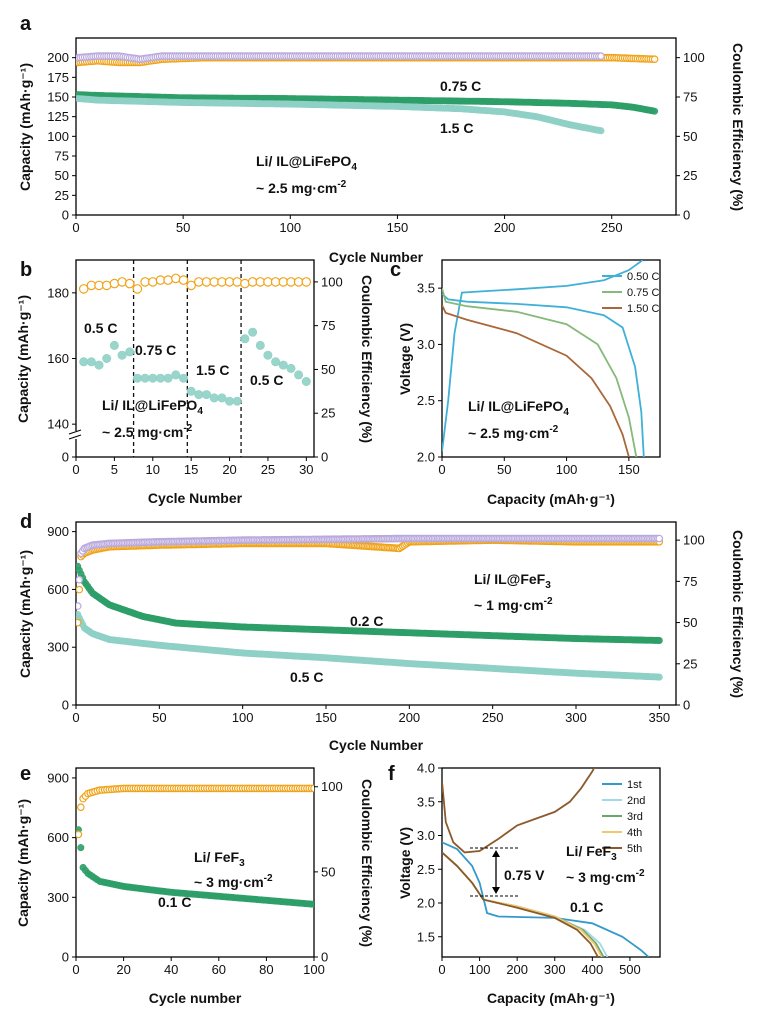 The height and width of the screenshot is (1019, 763). Describe the element at coordinates (634, 785) in the screenshot. I see `legend-label: 1st` at that location.